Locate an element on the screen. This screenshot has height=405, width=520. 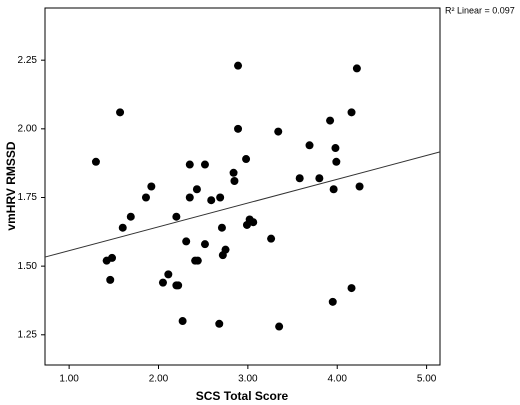
x-tick-label: 4.00 is located at coordinates (337, 379).